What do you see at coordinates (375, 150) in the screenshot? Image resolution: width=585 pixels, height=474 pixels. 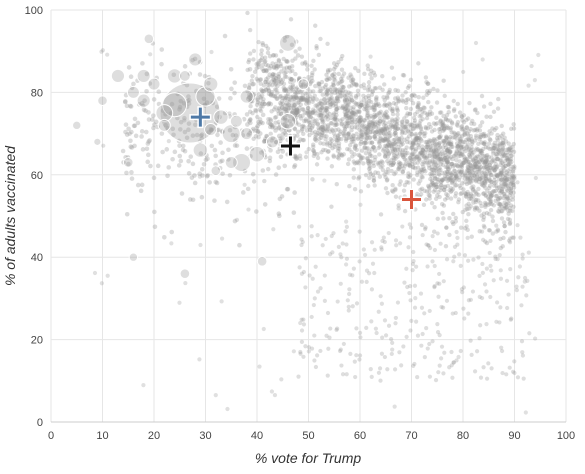 I see `point-2052` at bounding box center [375, 150].